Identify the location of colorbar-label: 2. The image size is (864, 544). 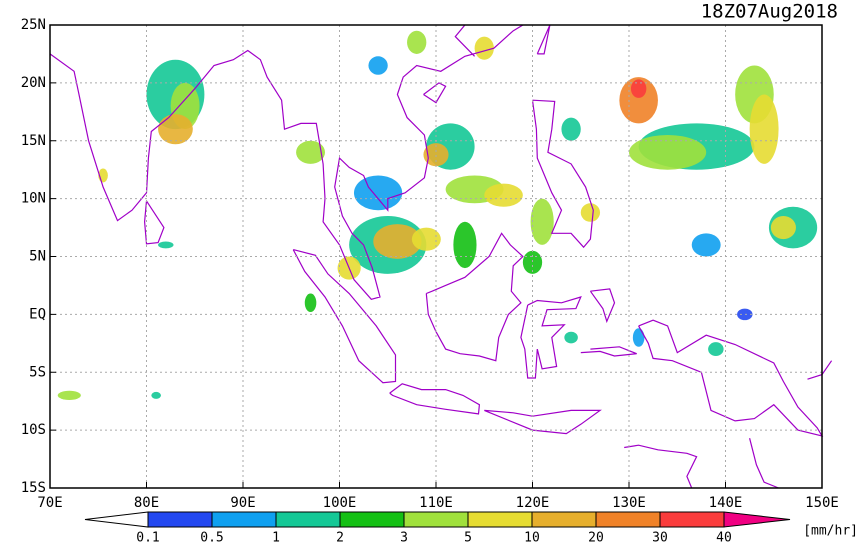
(340, 537).